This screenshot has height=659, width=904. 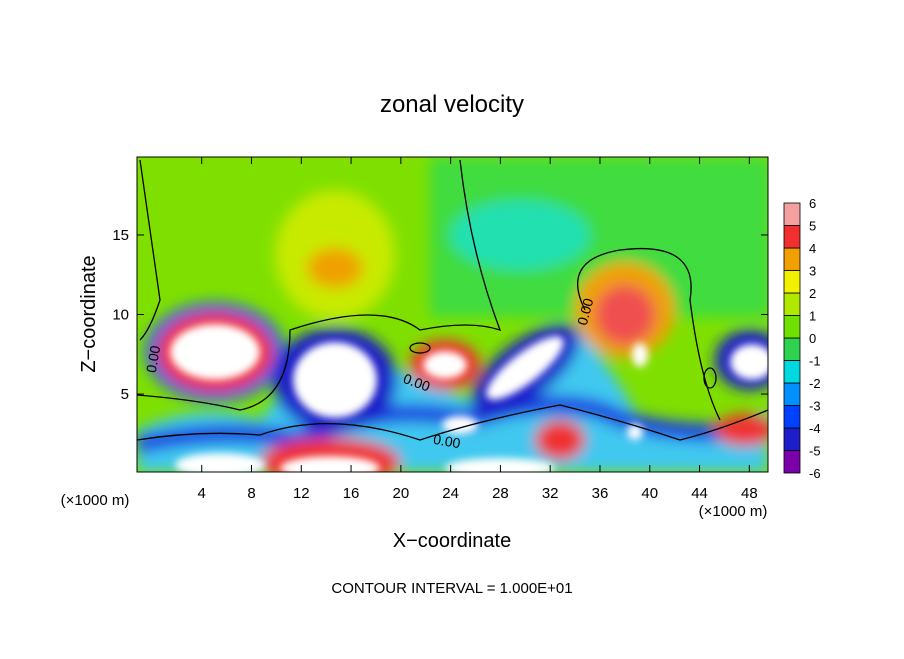 I want to click on colorbar-label: -2, so click(x=815, y=383).